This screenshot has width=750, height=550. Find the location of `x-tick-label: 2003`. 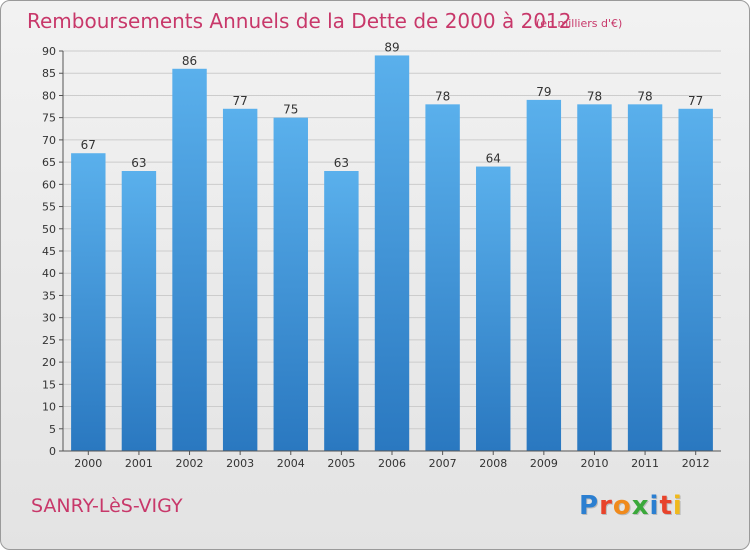

x-tick-label: 2003 is located at coordinates (240, 463).